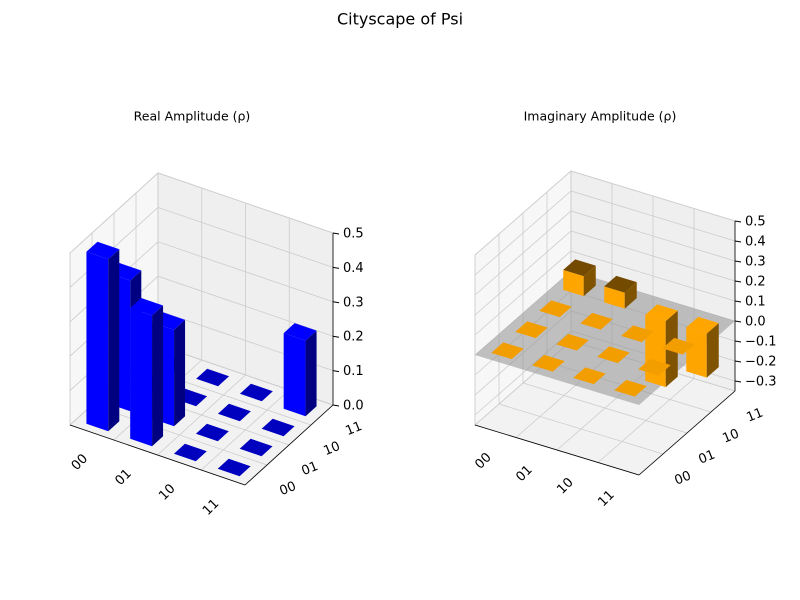  I want to click on y-axis, so click(289, 445).